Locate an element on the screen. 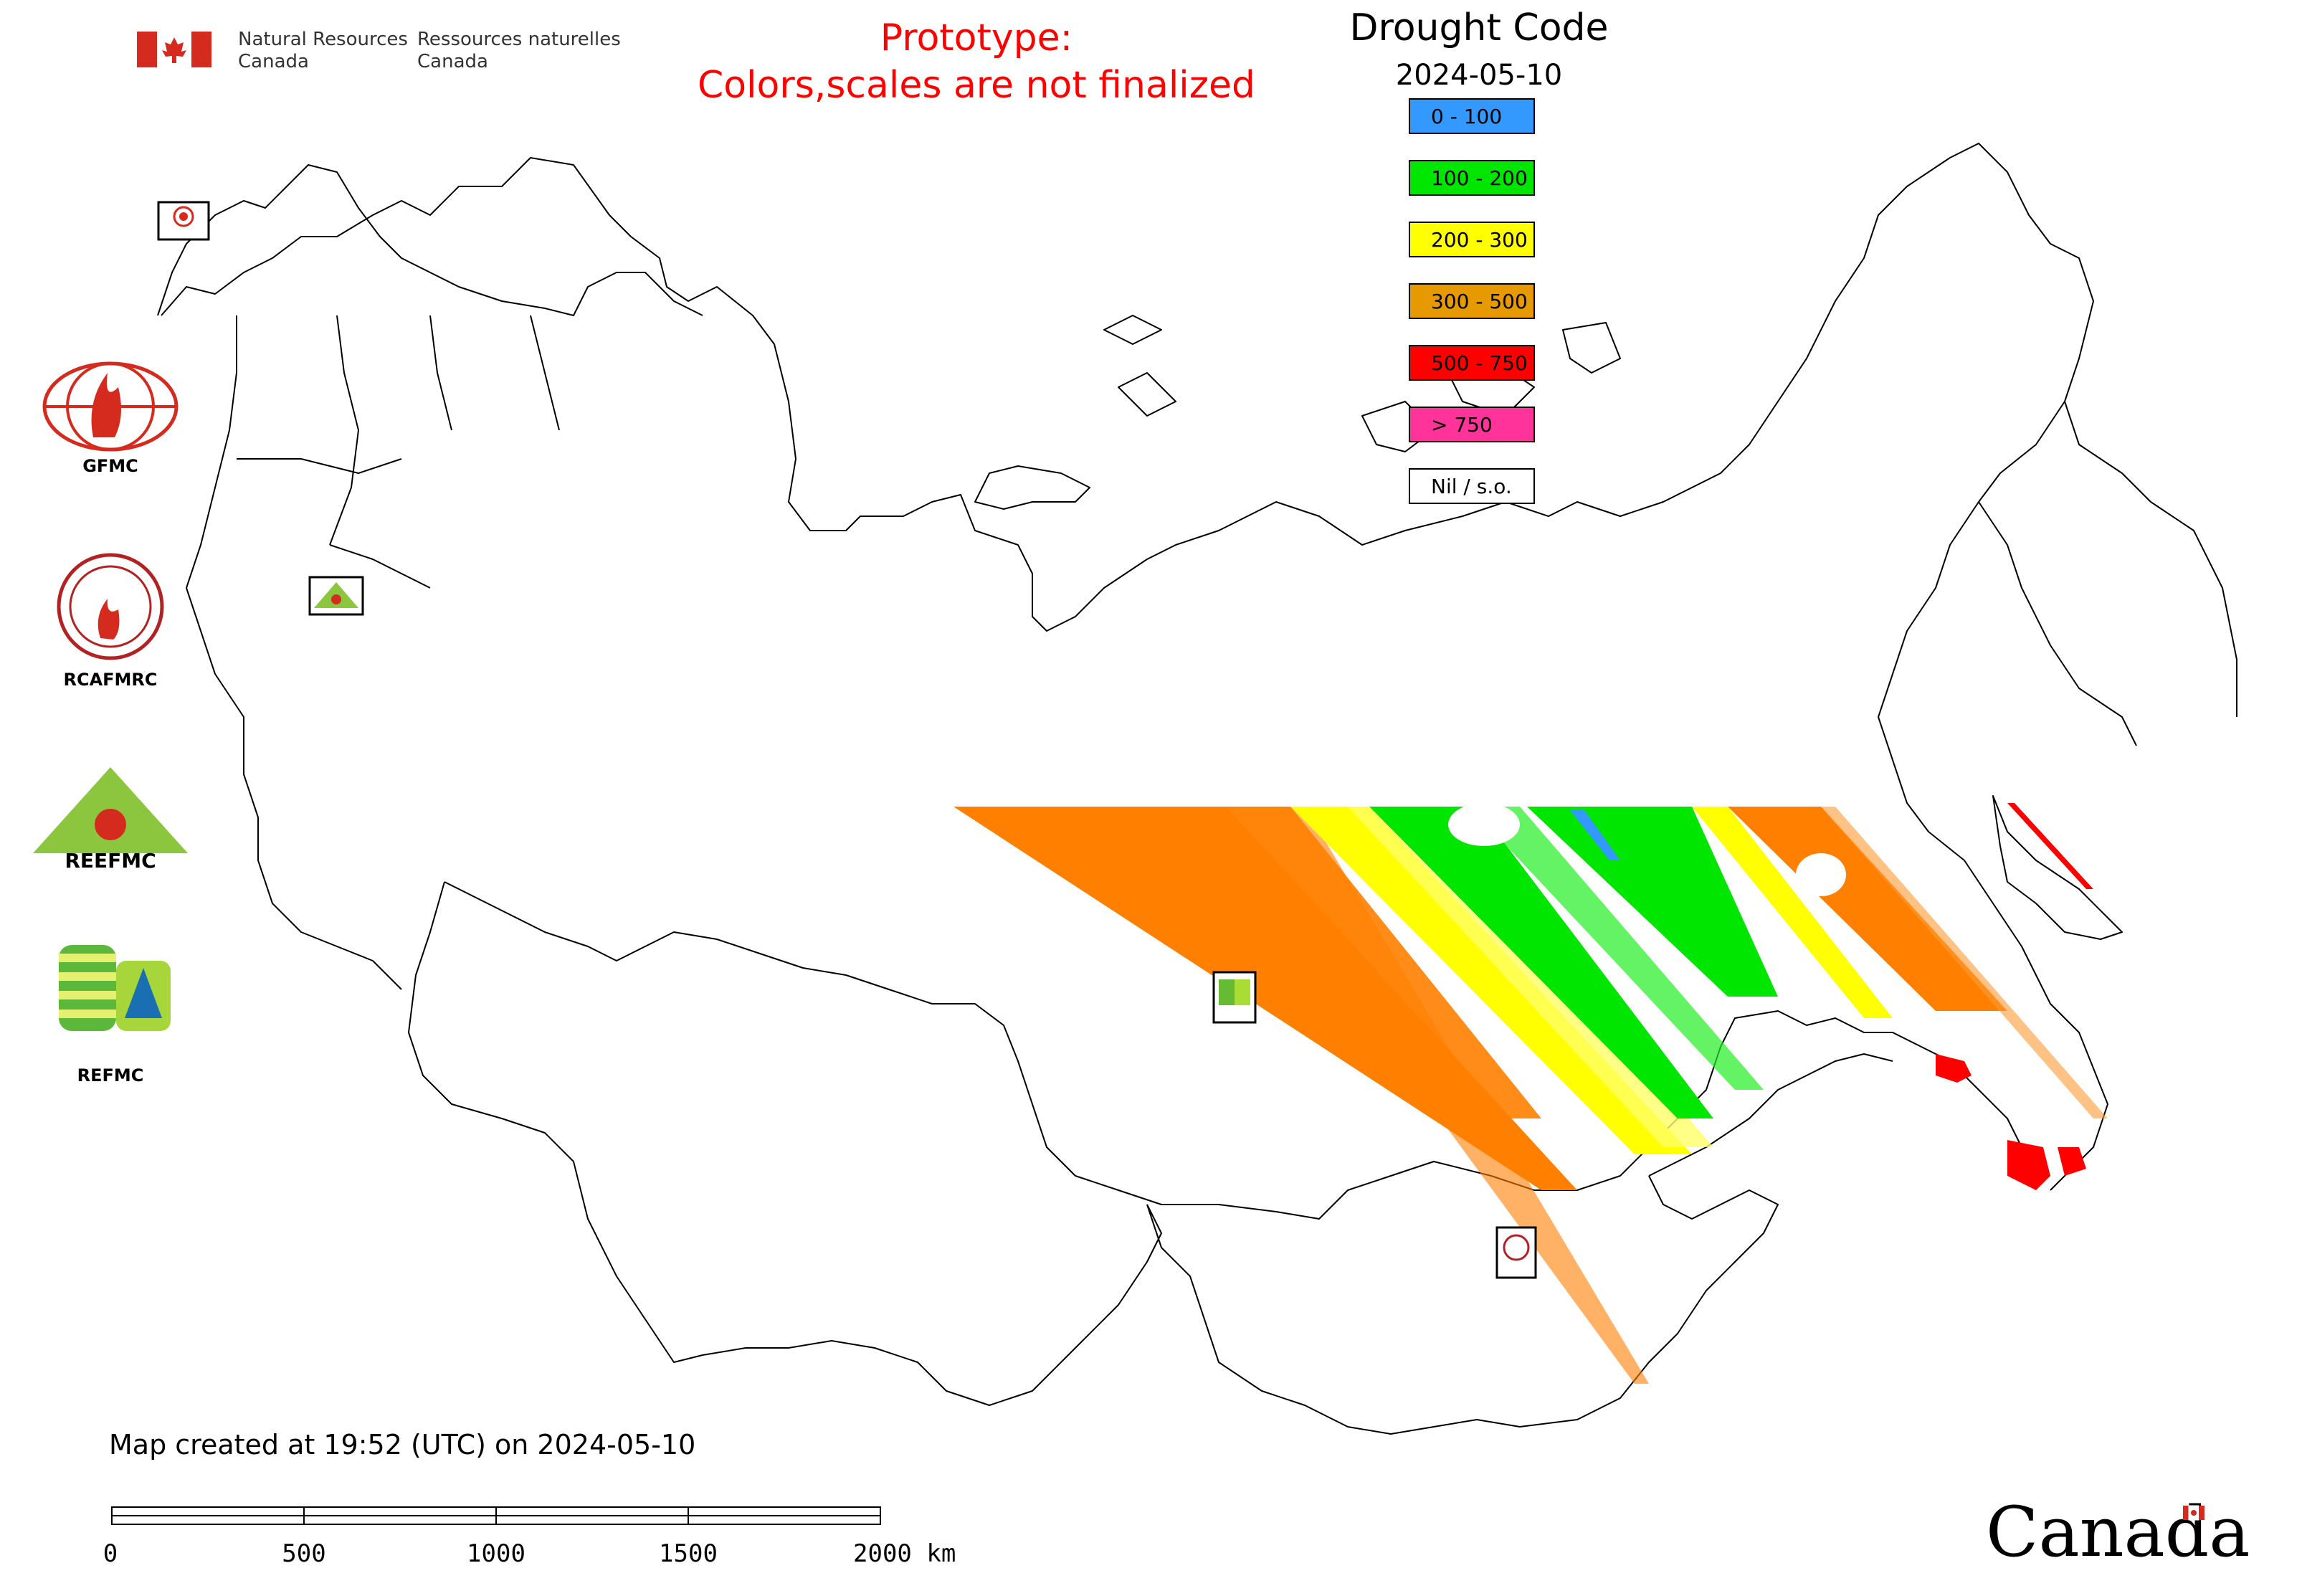  nrcan-fr-line2: Canada is located at coordinates (453, 61).